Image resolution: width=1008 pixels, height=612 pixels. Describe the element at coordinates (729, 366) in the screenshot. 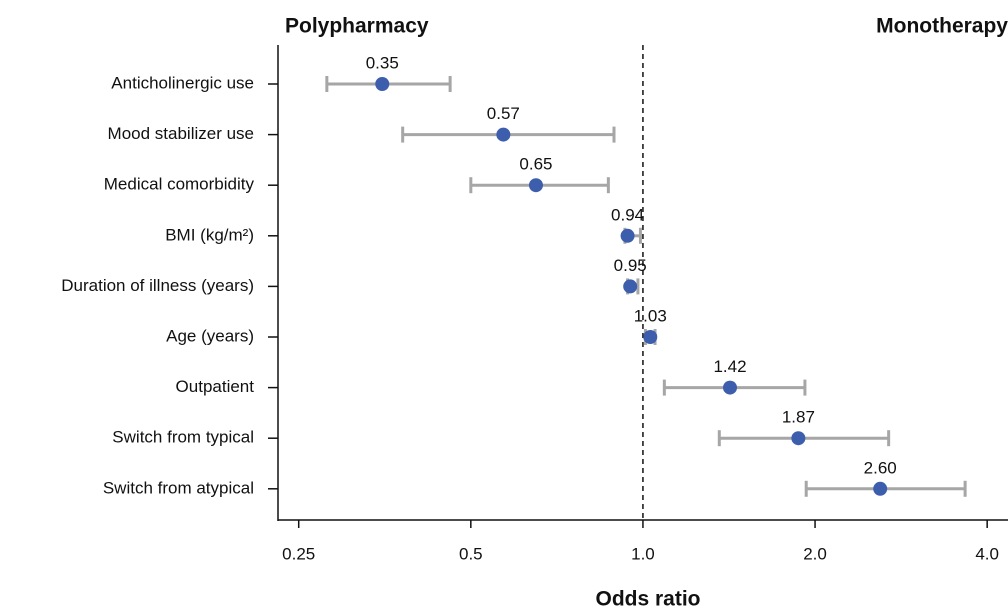

I see `value-label: 1.42` at that location.